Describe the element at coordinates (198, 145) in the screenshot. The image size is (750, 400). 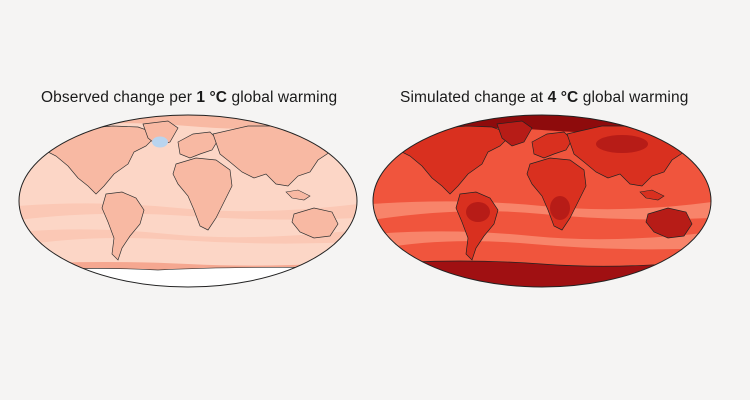
I see `observed-europe` at that location.